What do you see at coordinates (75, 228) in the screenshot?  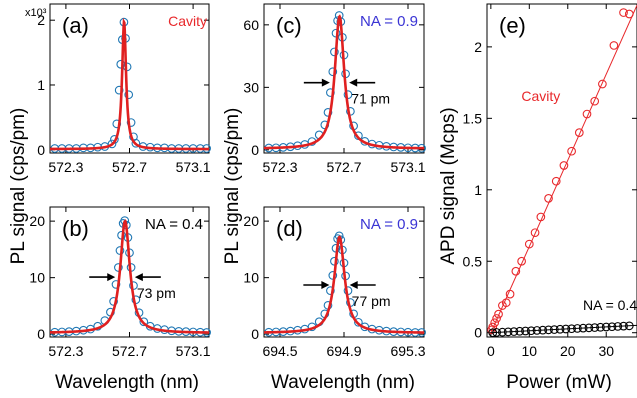 I see `panel-label: (b)` at bounding box center [75, 228].